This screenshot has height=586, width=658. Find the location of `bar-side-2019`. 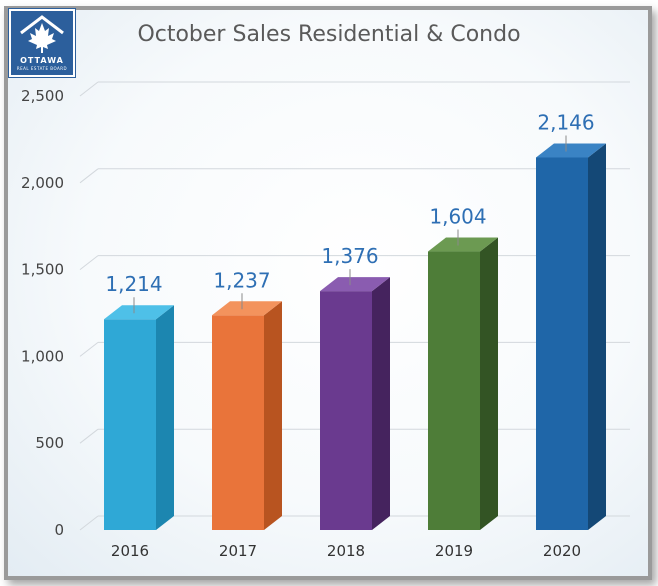

bar-side-2019 is located at coordinates (489, 383).